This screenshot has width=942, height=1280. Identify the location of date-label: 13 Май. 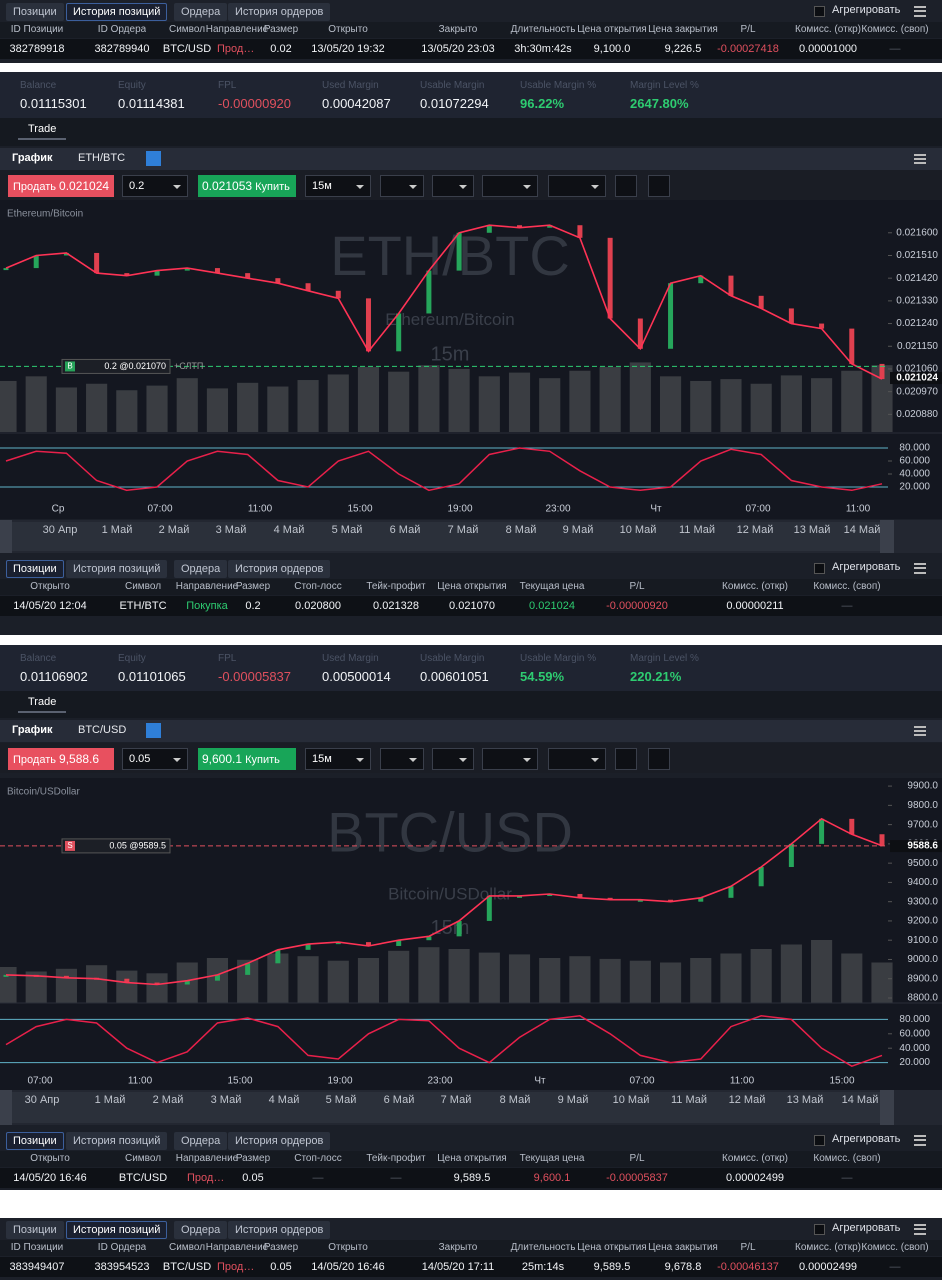
(805, 1100).